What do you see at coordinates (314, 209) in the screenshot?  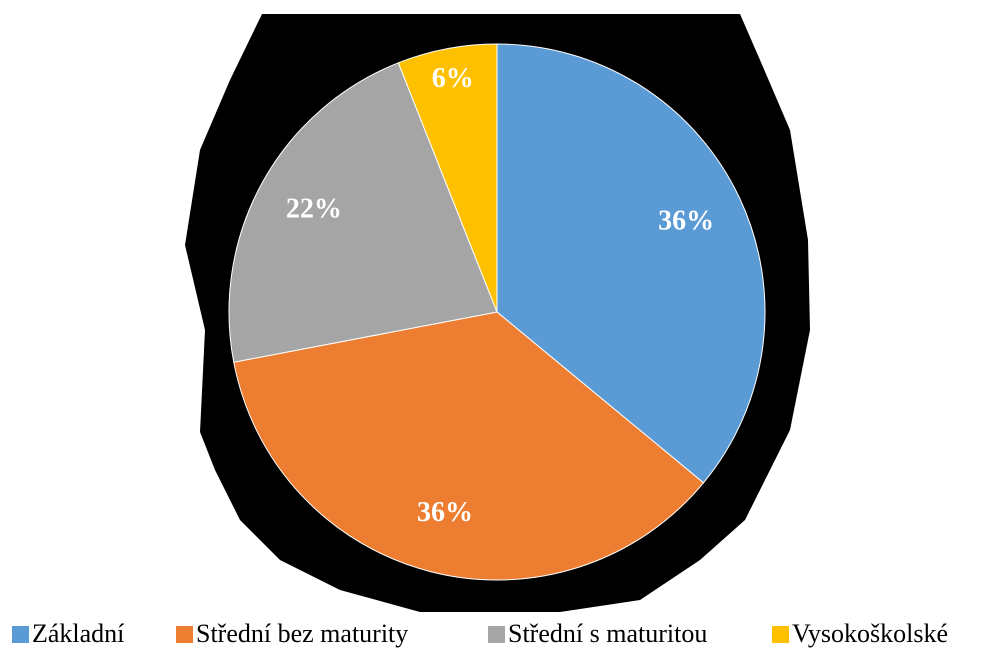 I see `data-label: 22%` at bounding box center [314, 209].